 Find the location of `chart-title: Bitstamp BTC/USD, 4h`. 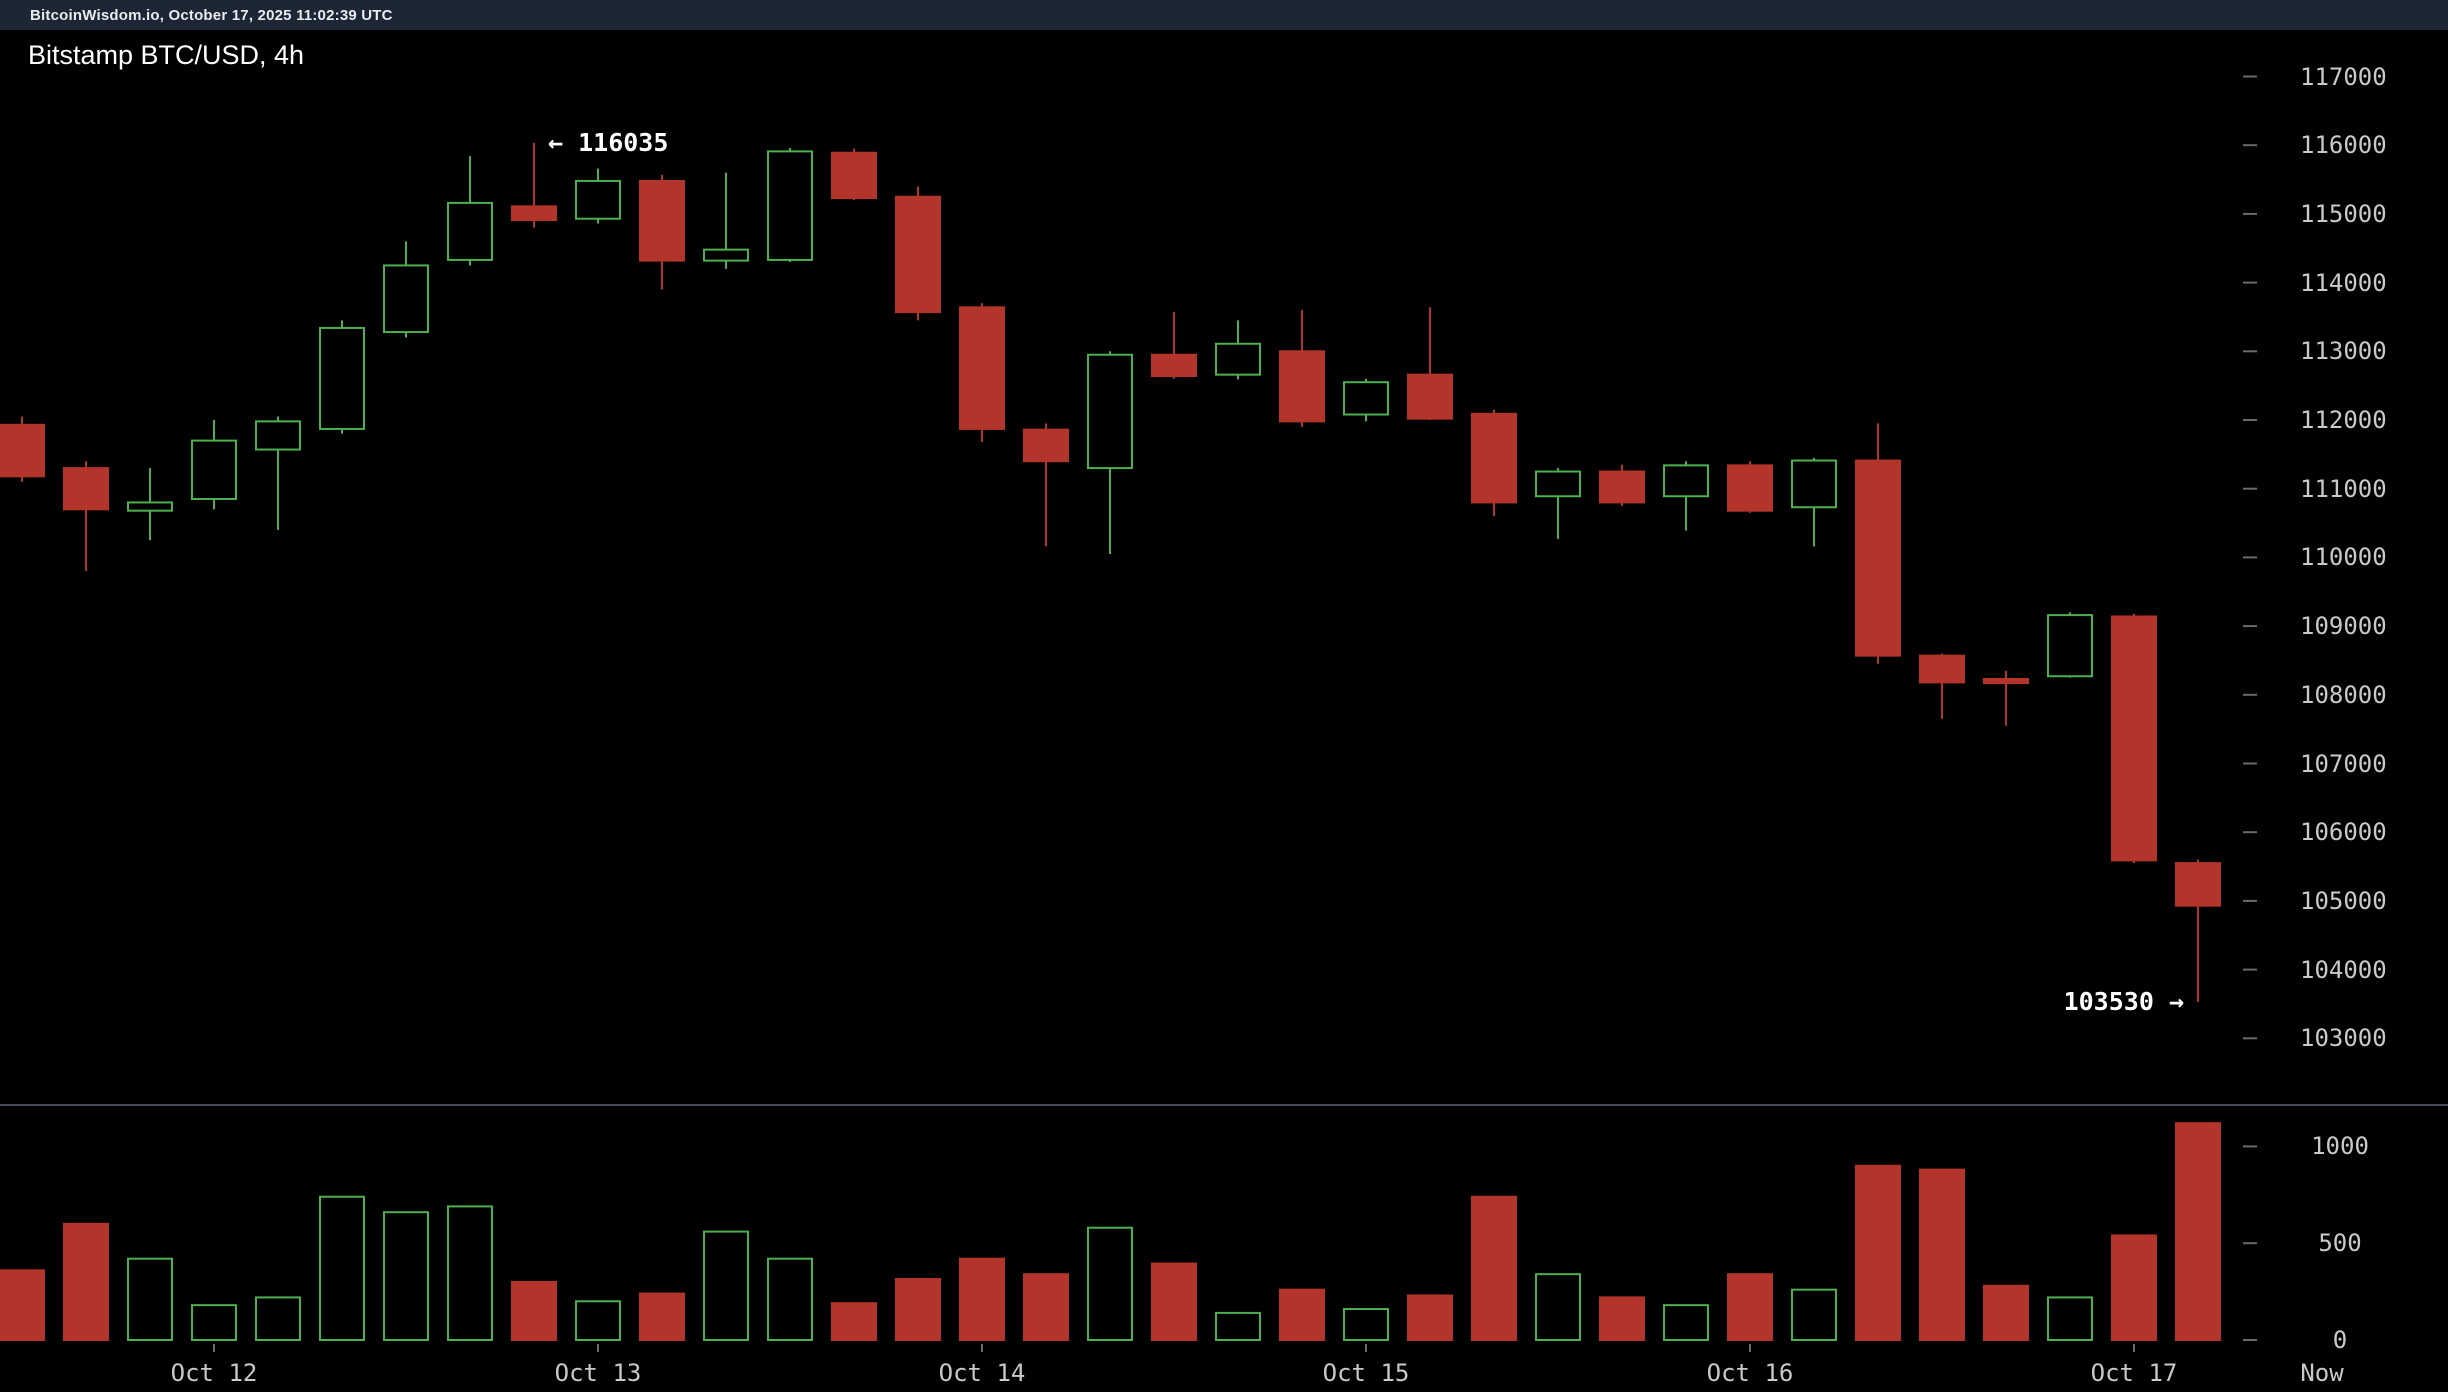

chart-title: Bitstamp BTC/USD, 4h is located at coordinates (166, 55).